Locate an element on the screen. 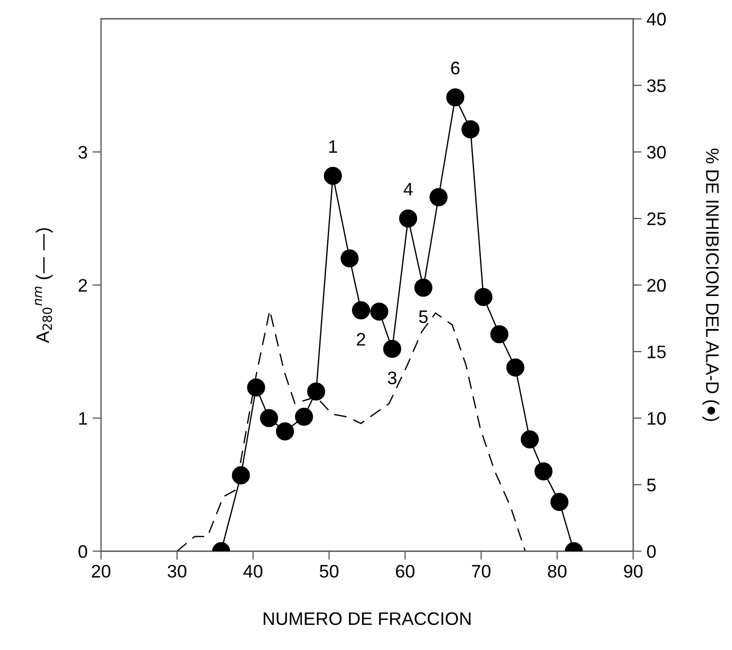 The image size is (732, 650). x-tick-label: 40 is located at coordinates (252, 571).